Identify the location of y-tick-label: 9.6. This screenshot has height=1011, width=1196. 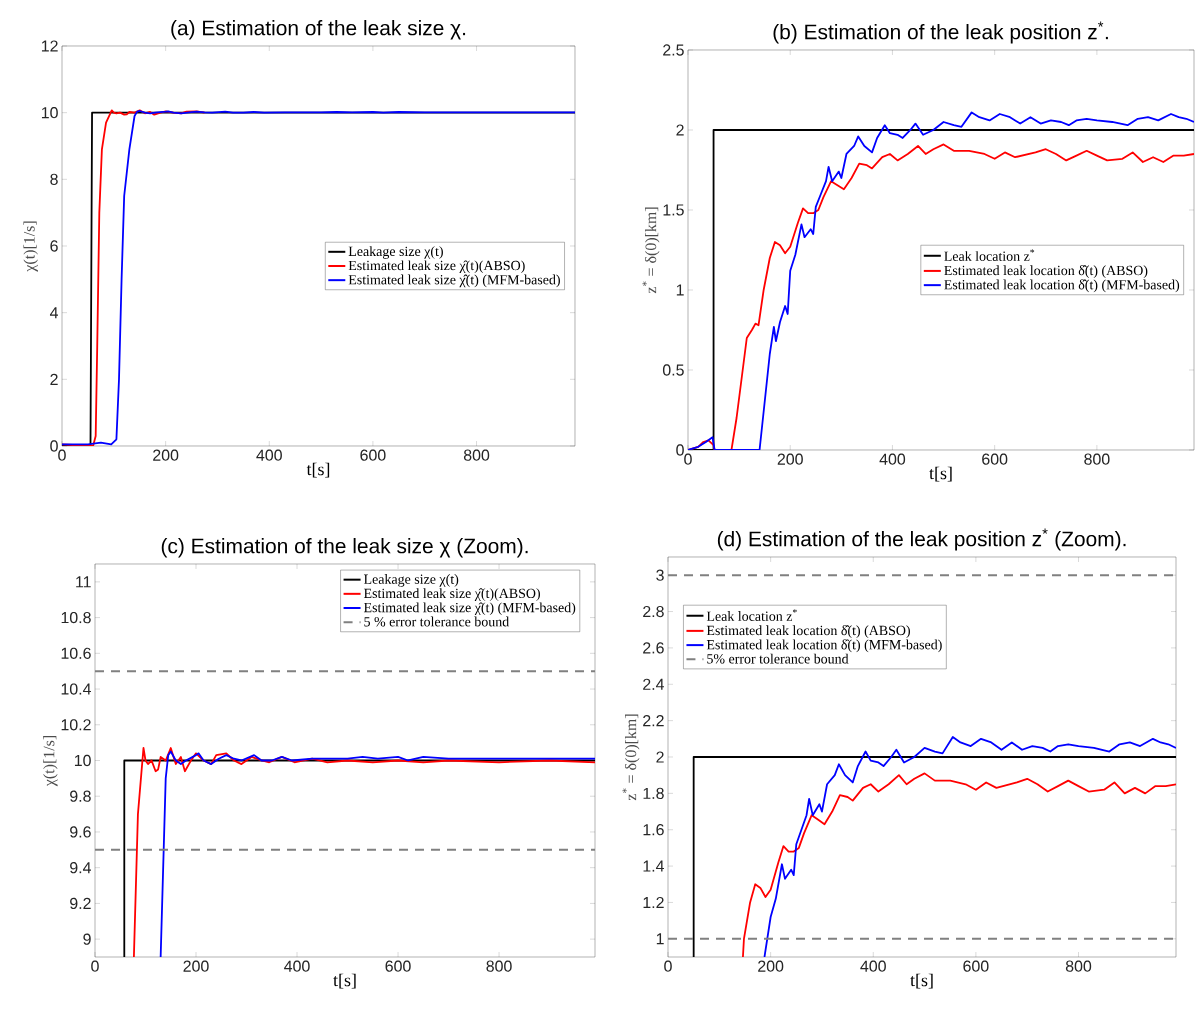
(80, 832).